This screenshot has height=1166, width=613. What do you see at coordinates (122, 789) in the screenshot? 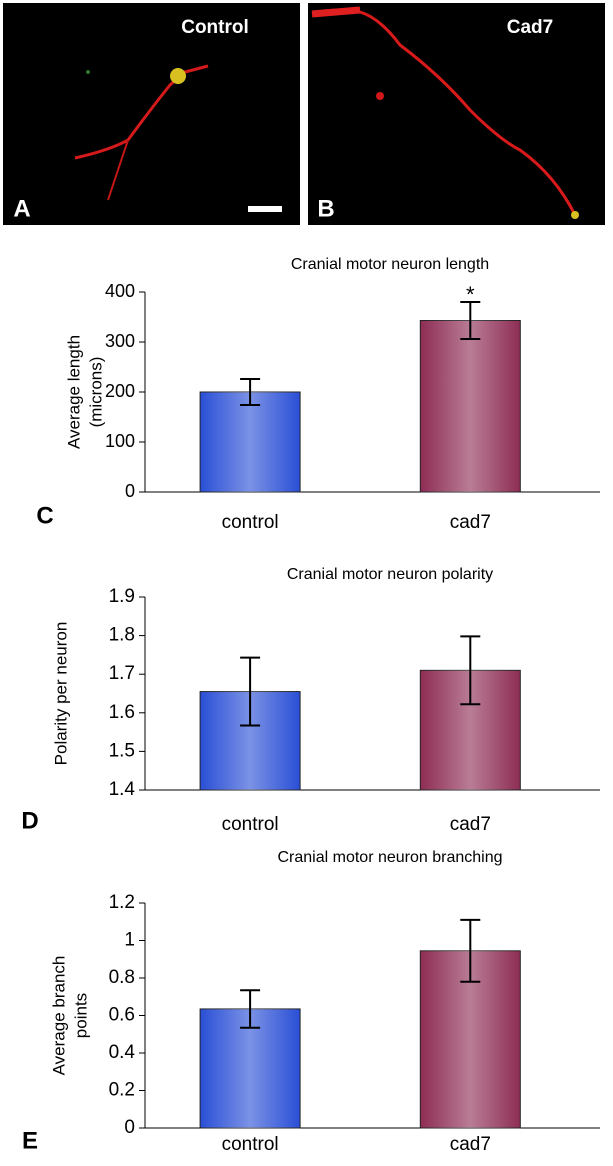
I see `y-tick-label: 1.4` at bounding box center [122, 789].